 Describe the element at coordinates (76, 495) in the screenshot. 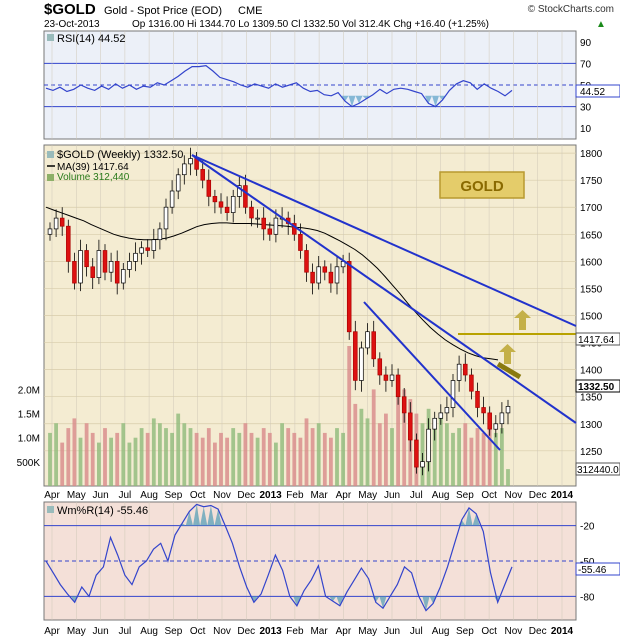

I see `x-tick-label: May` at that location.